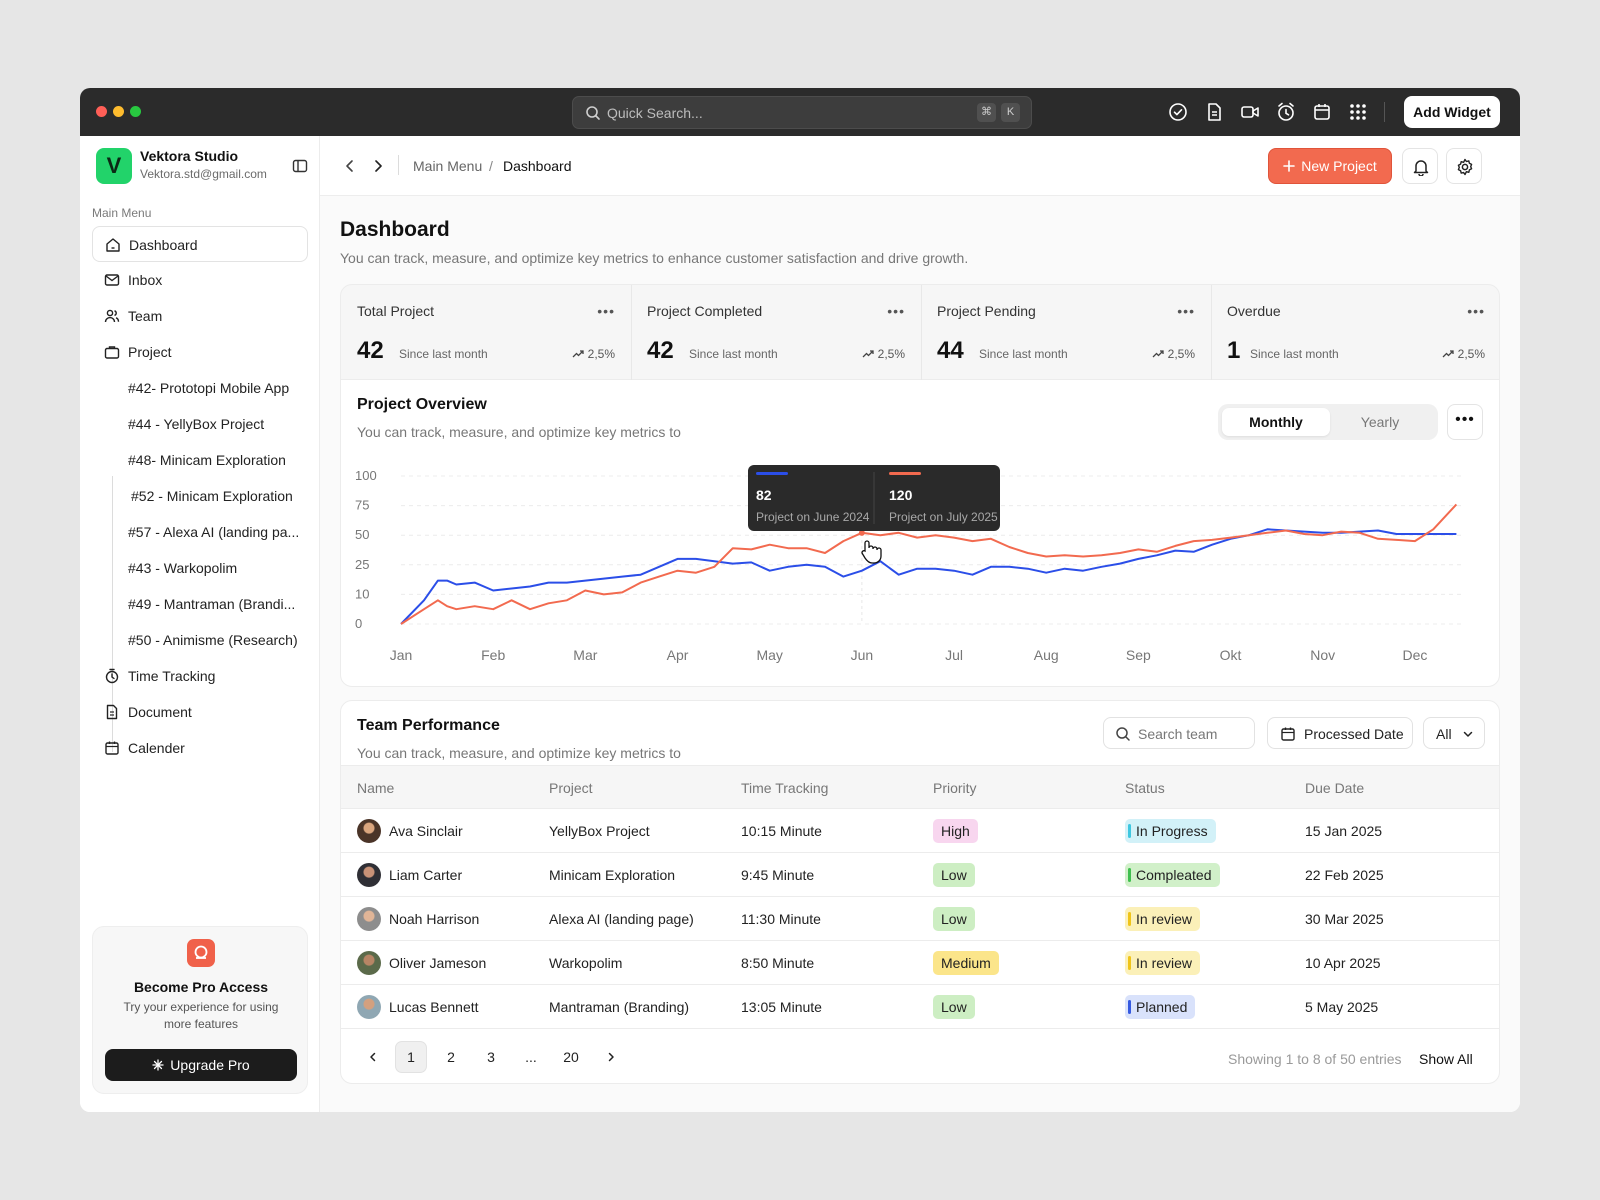 The image size is (1600, 1200). I want to click on toggle-monthly: Monthly, so click(1276, 422).